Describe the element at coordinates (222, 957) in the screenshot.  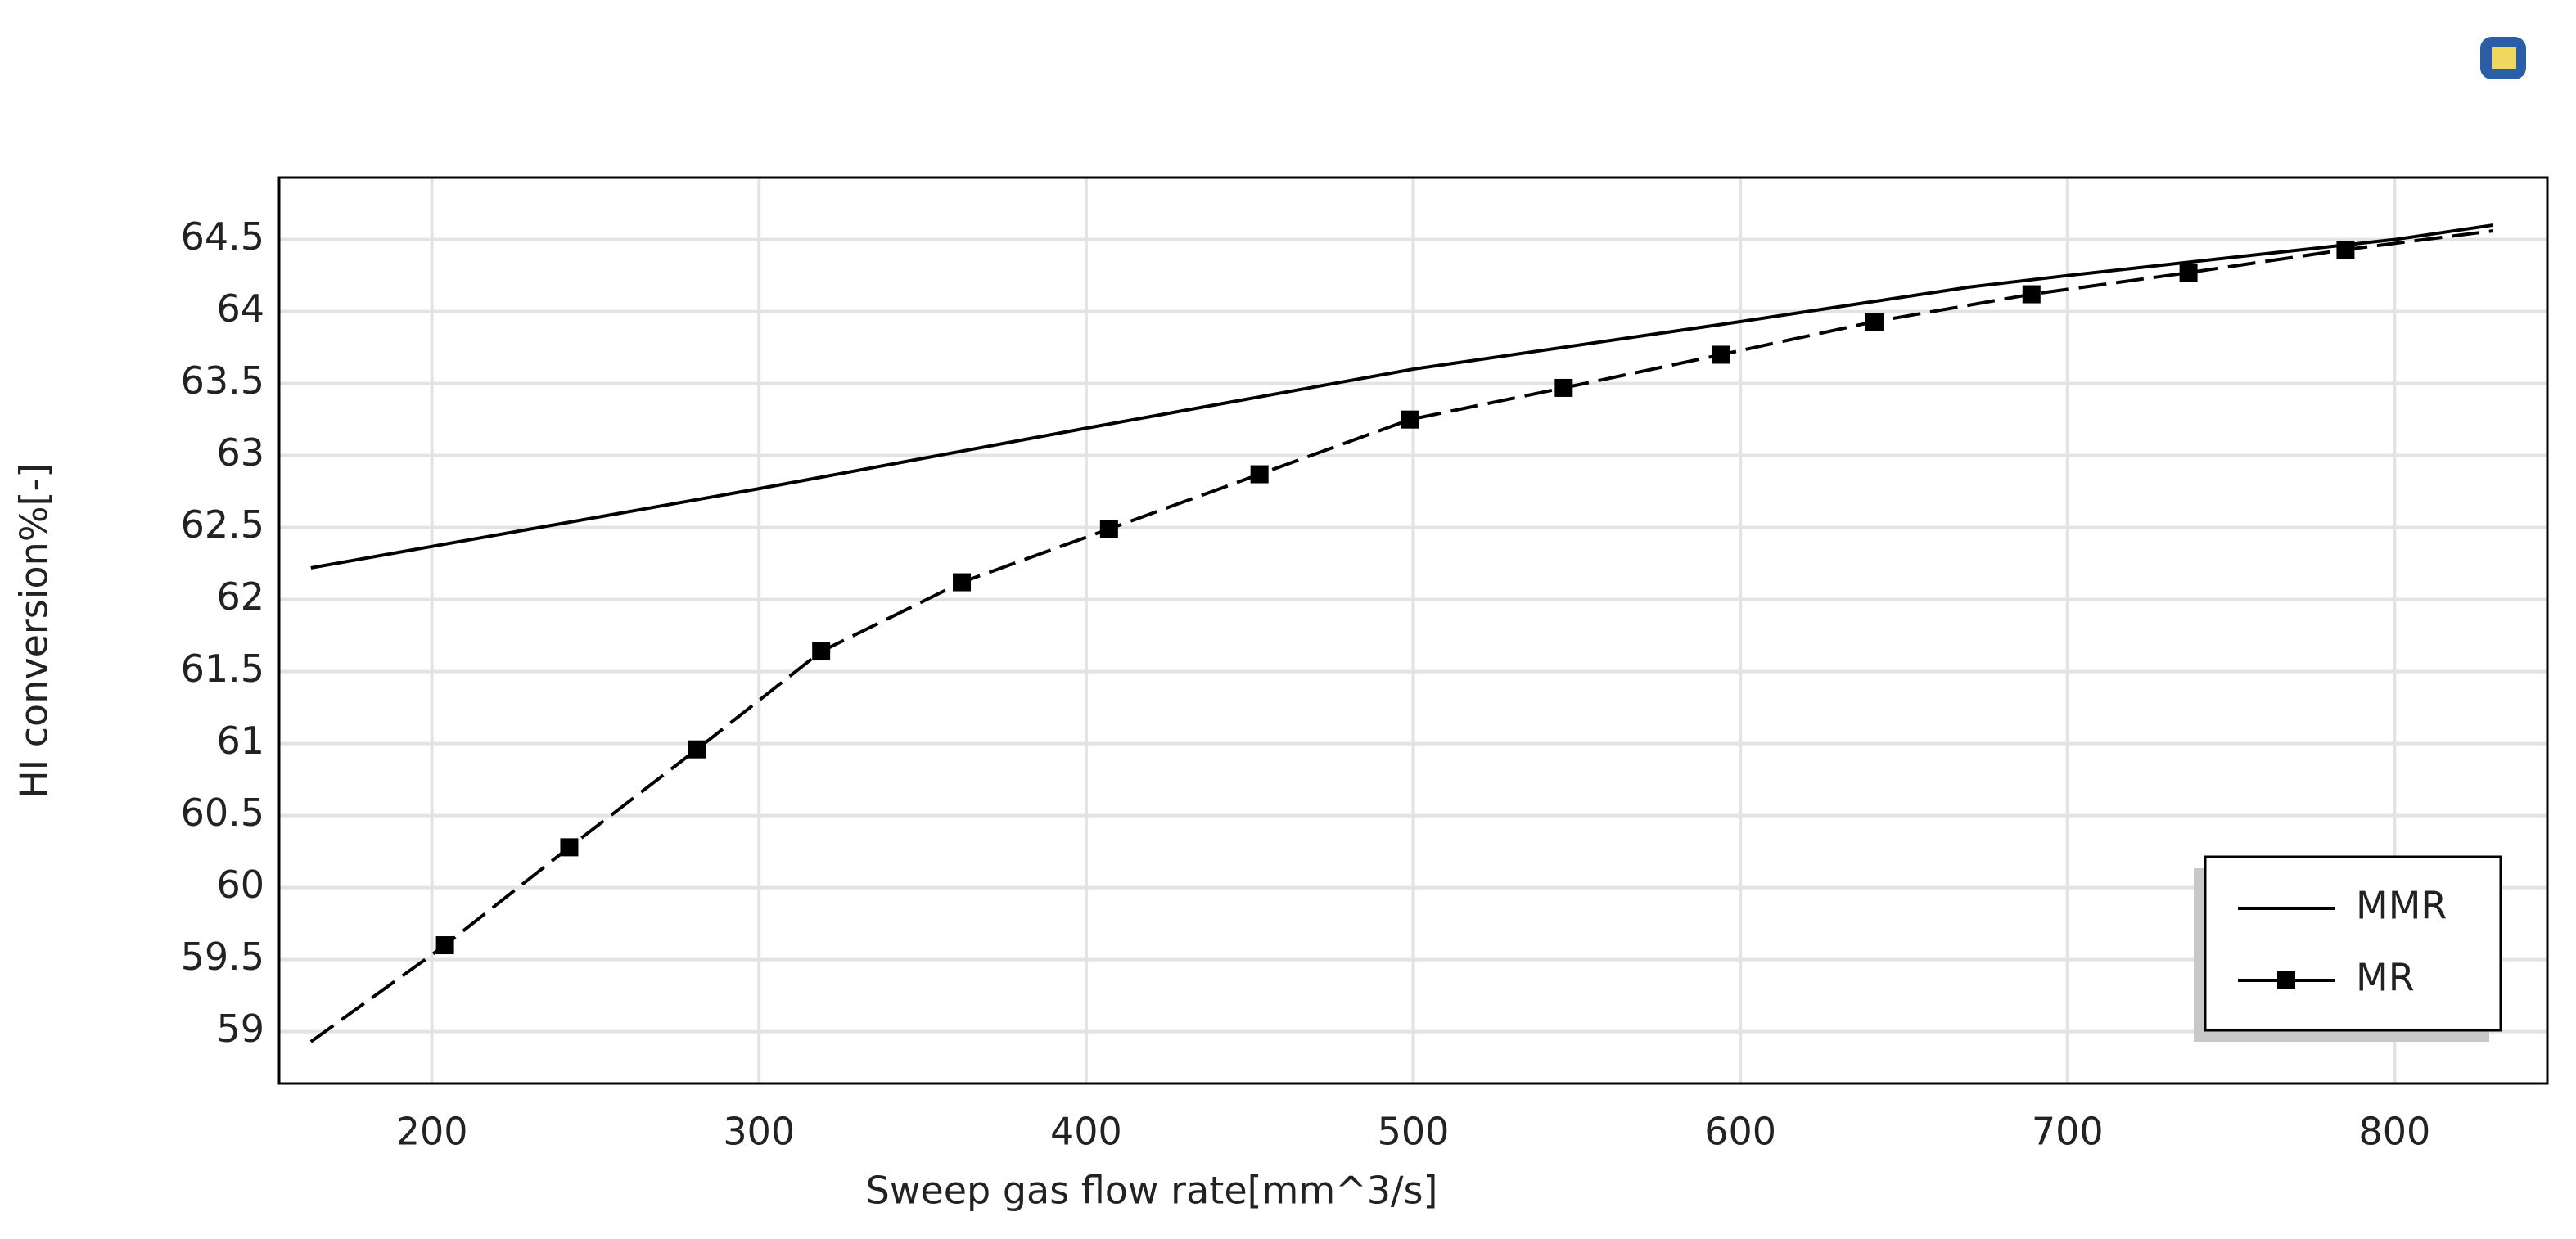
I see `y-tick-label: 59.5` at that location.